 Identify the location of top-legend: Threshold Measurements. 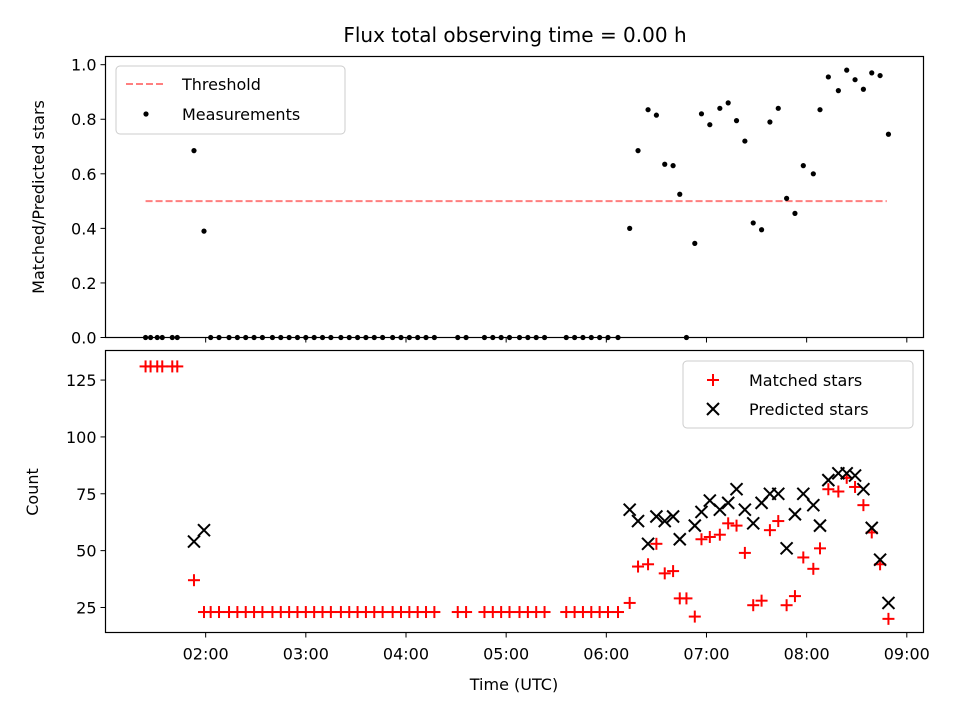
(230, 100).